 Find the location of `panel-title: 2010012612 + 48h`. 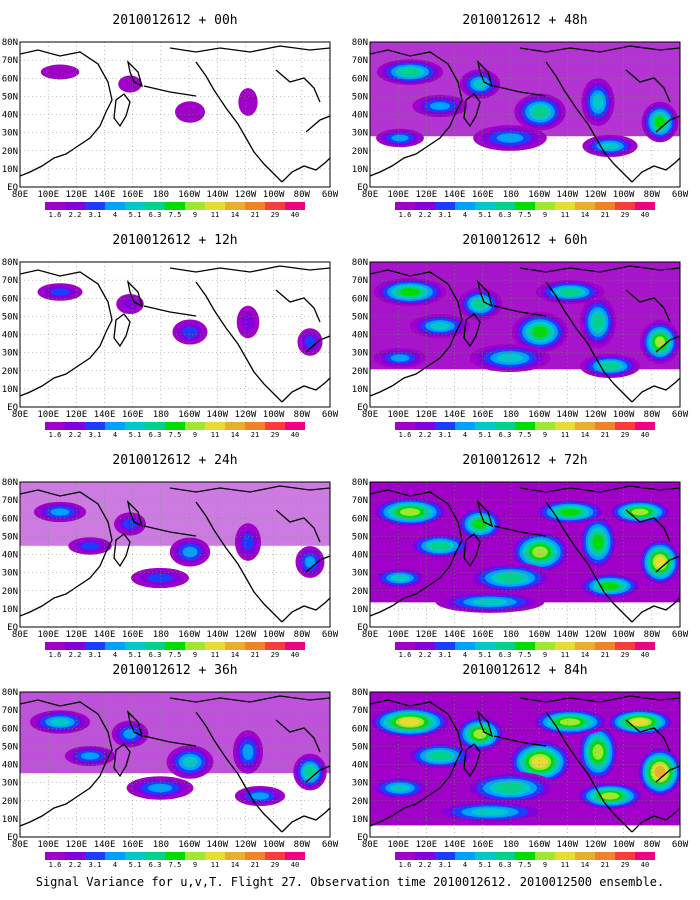

panel-title: 2010012612 + 48h is located at coordinates (524, 20).